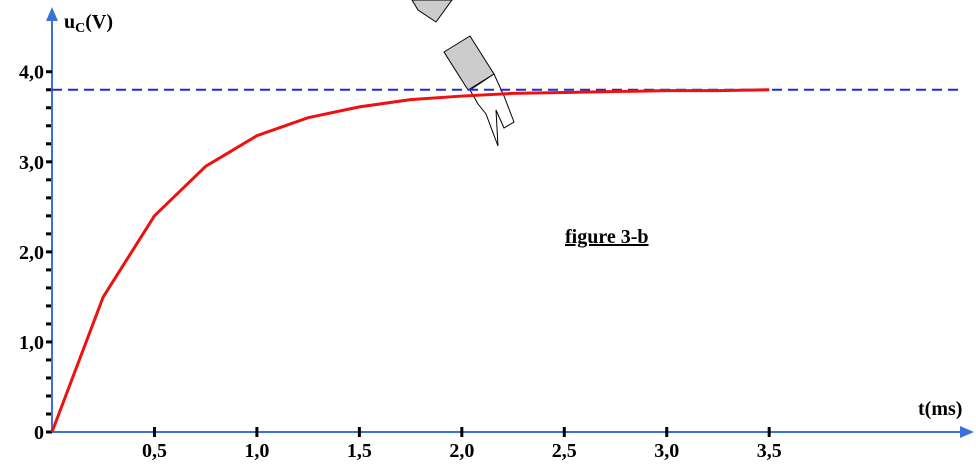  Describe the element at coordinates (463, 73) in the screenshot. I see `probe-drawing` at that location.